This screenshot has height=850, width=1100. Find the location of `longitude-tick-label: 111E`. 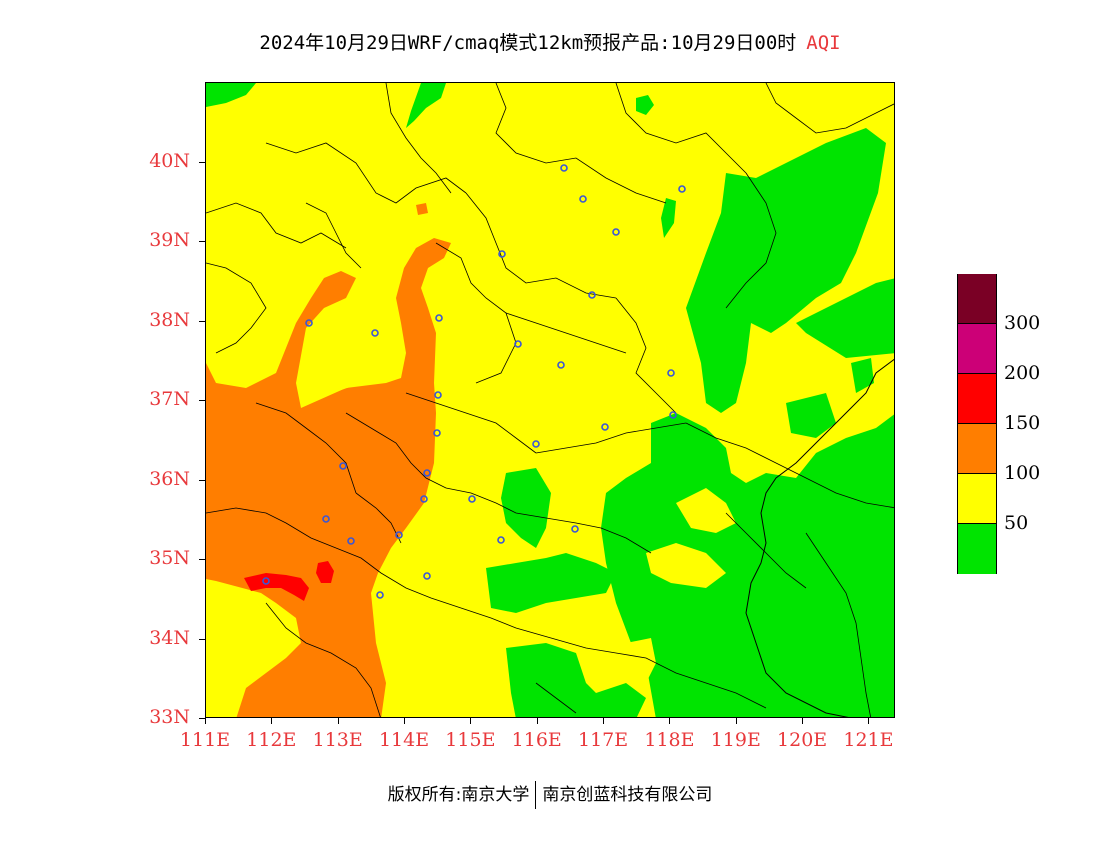

longitude-tick-label: 111E is located at coordinates (205, 740).